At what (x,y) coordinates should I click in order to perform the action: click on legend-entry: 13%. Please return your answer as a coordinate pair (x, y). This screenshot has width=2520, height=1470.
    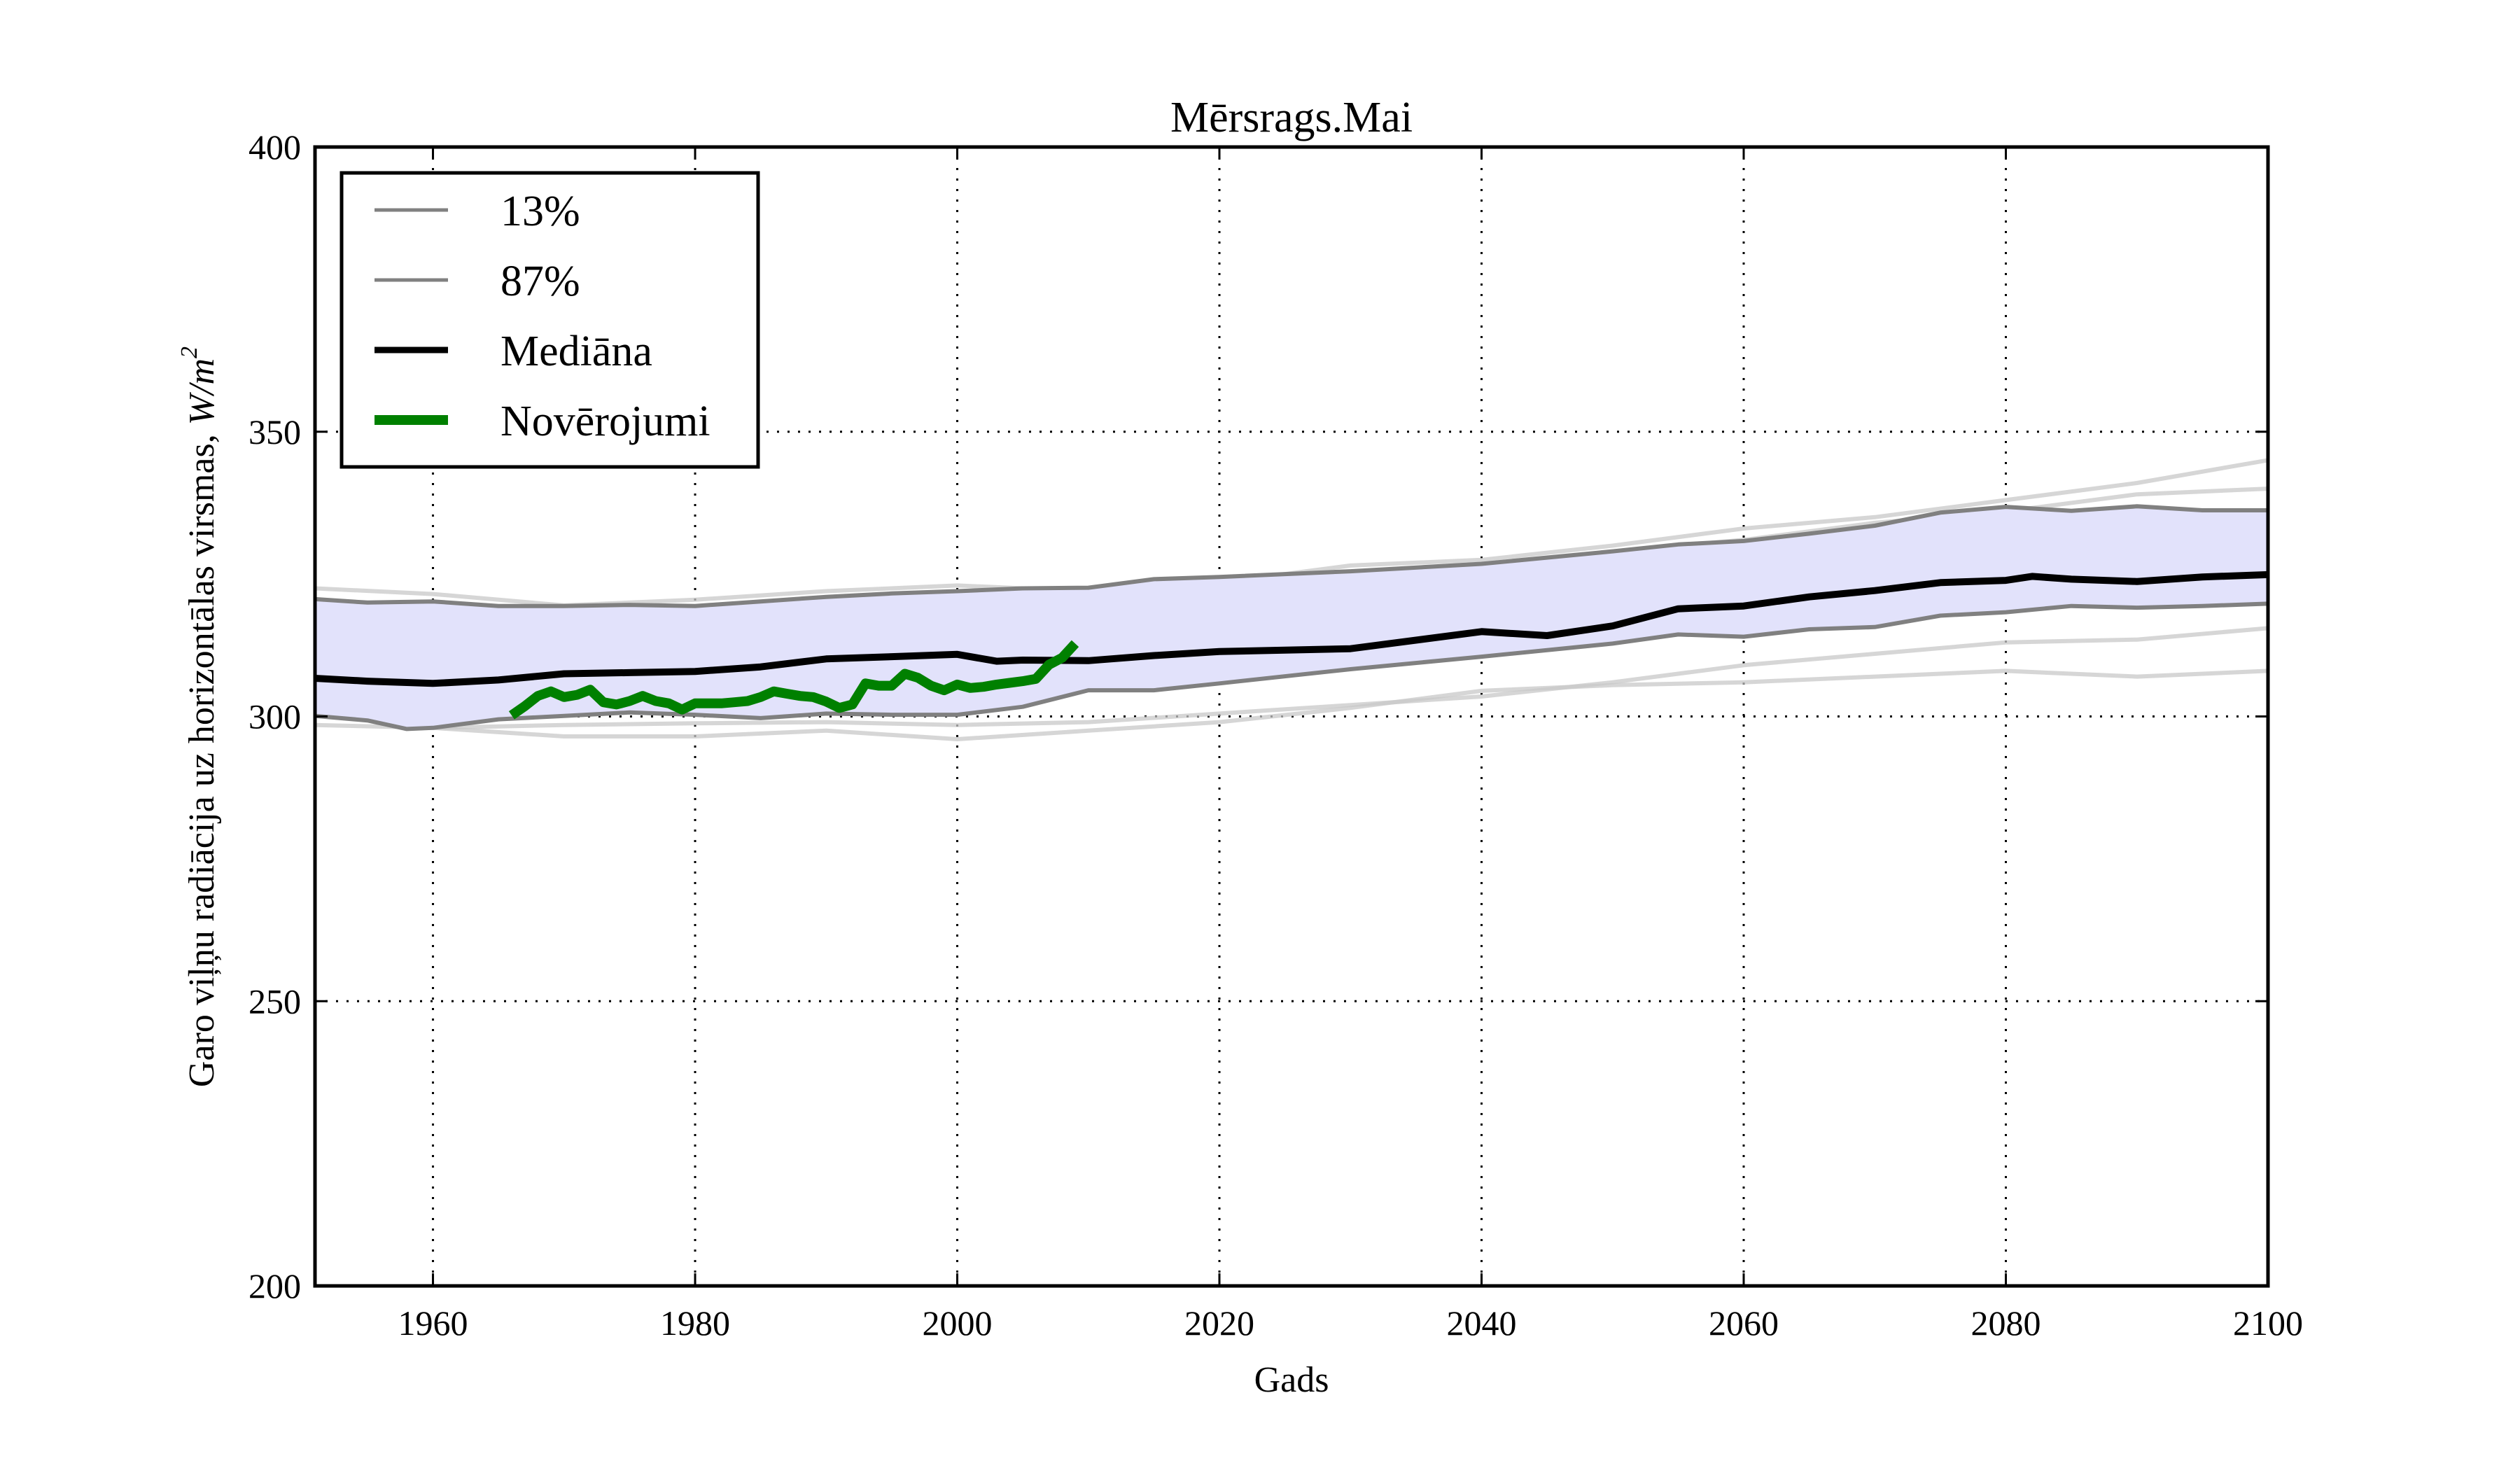
    Looking at the image, I should click on (477, 211).